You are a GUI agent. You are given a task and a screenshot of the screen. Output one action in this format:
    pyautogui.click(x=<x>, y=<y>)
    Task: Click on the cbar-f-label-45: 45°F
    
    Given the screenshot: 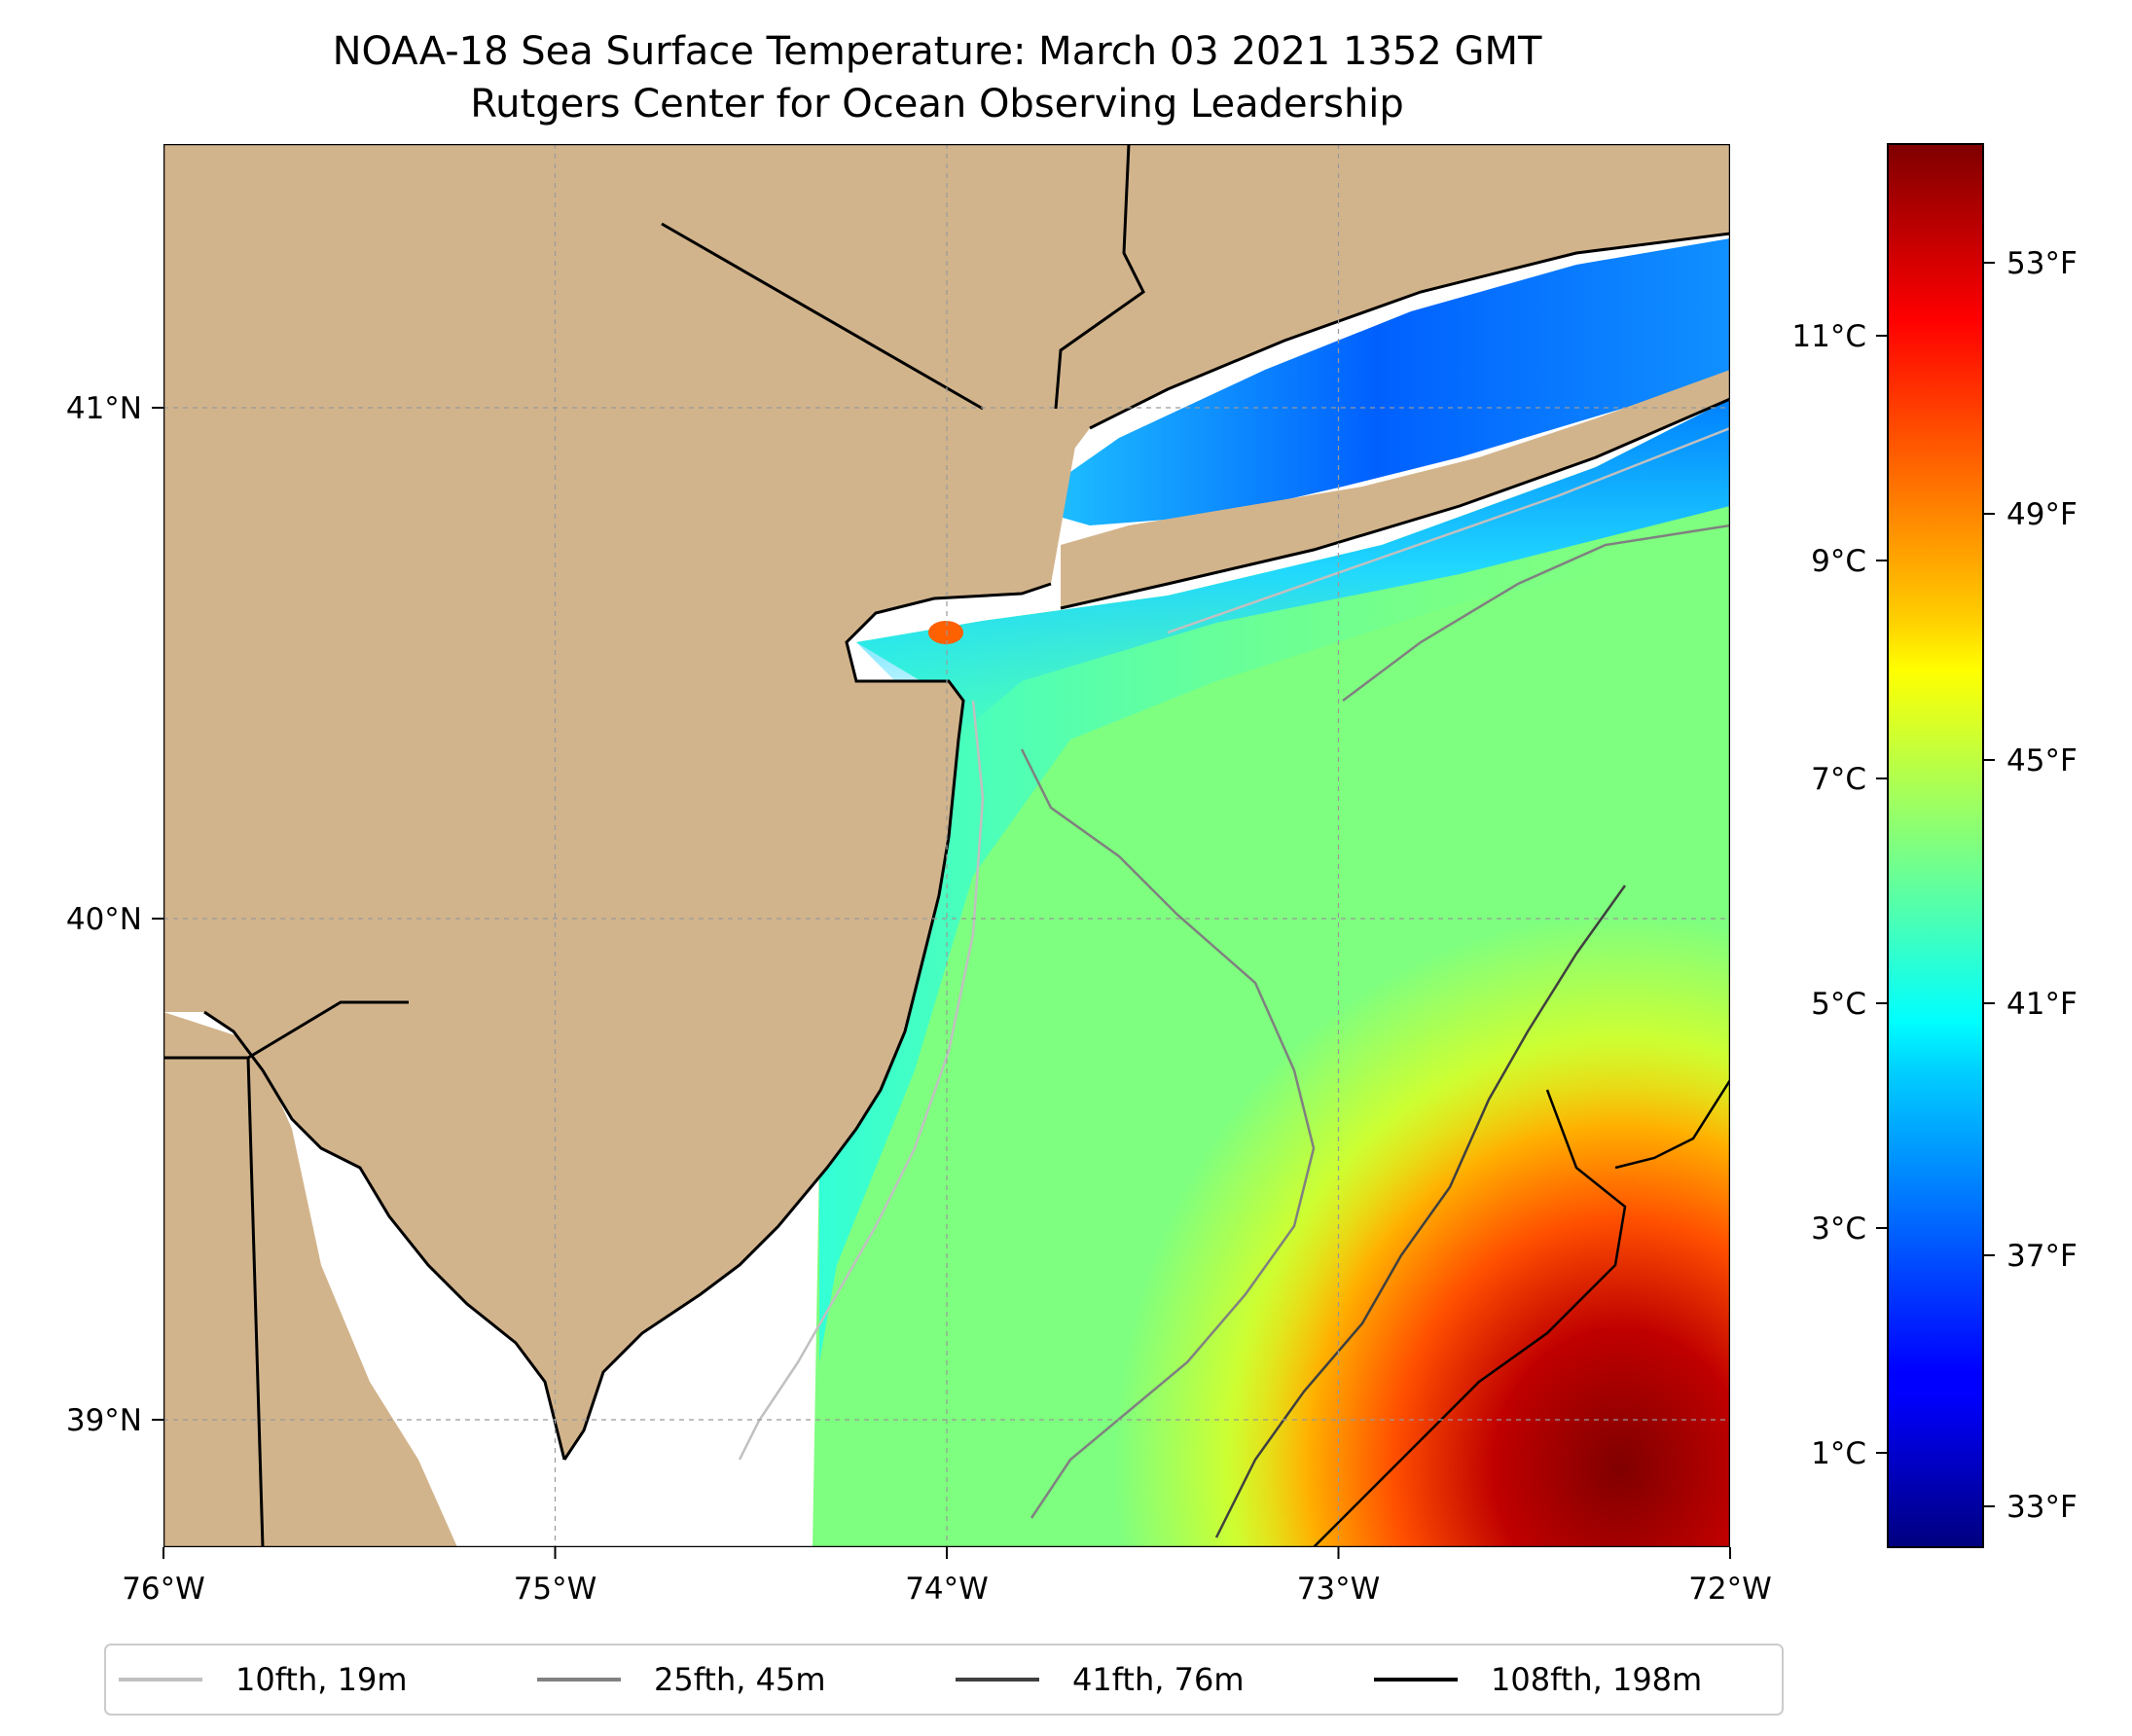 What is the action you would take?
    pyautogui.click(x=2042, y=761)
    